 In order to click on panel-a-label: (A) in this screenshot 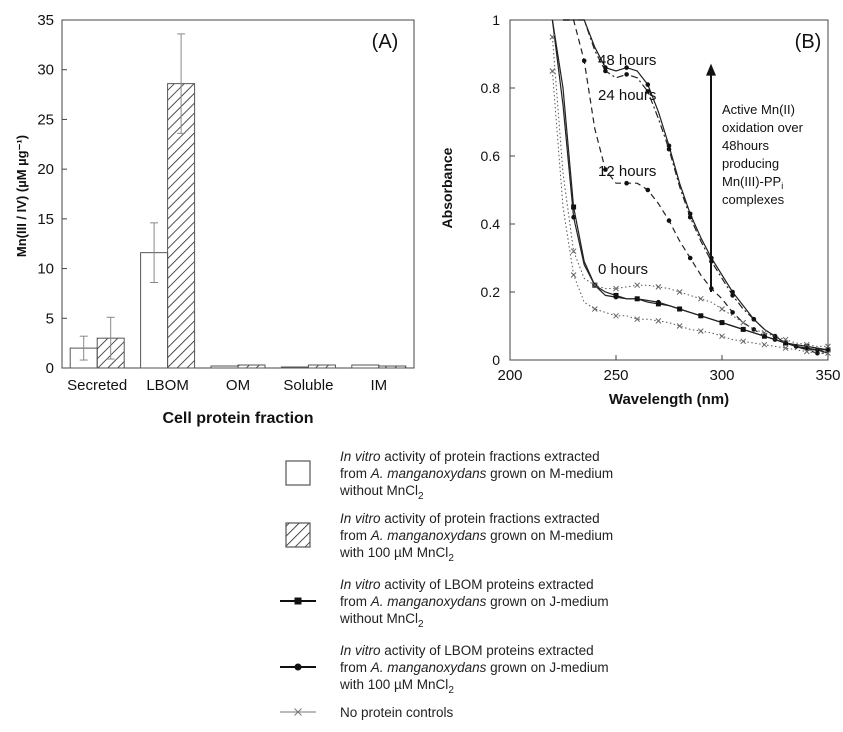, I will do `click(385, 42)`.